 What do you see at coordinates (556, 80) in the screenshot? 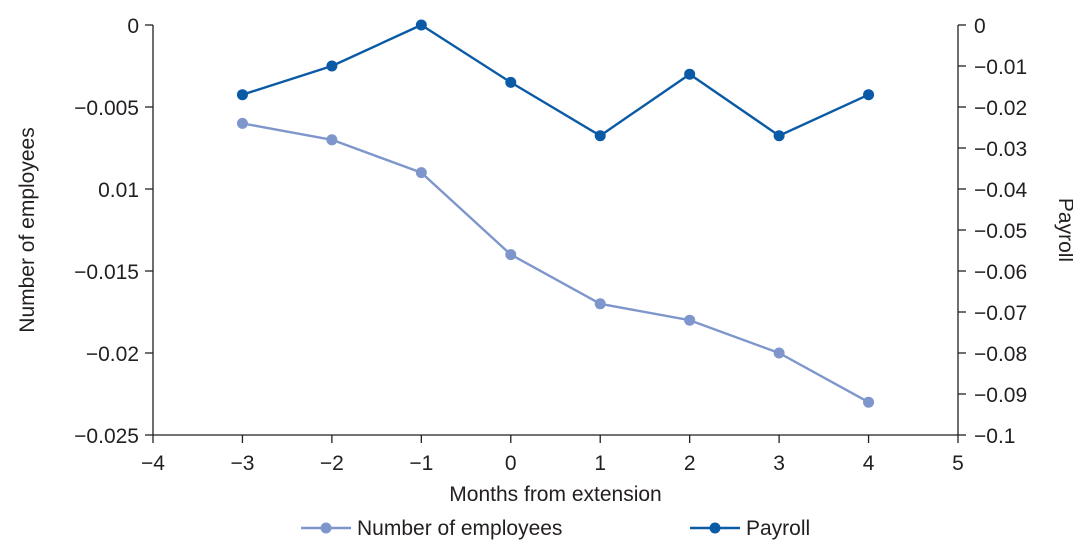
I see `series-line-payroll` at bounding box center [556, 80].